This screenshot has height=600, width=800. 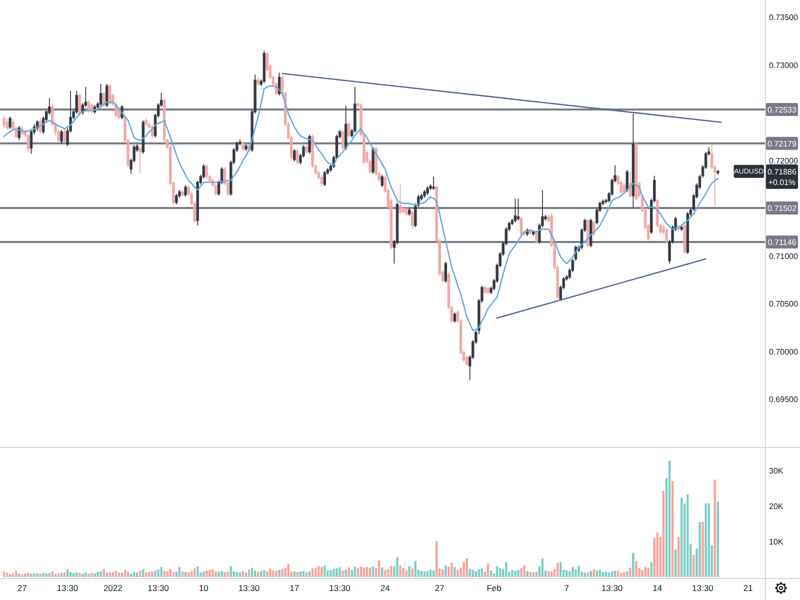 I want to click on text: 0.71886, so click(x=783, y=171).